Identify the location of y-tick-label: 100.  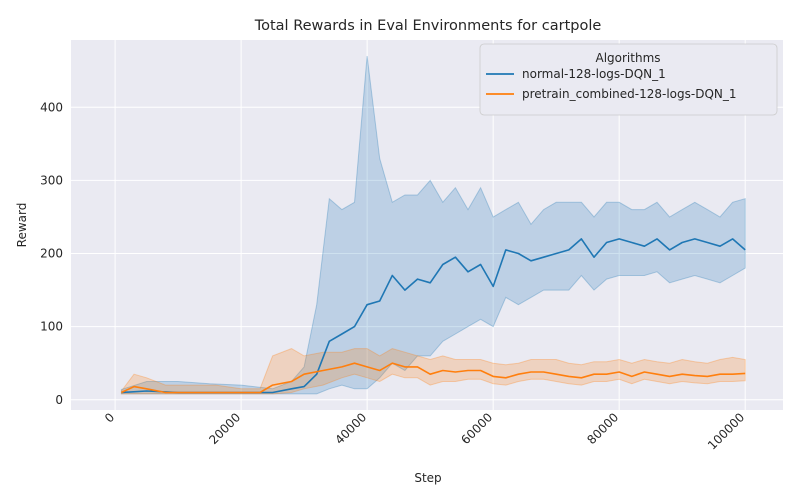
(51, 327).